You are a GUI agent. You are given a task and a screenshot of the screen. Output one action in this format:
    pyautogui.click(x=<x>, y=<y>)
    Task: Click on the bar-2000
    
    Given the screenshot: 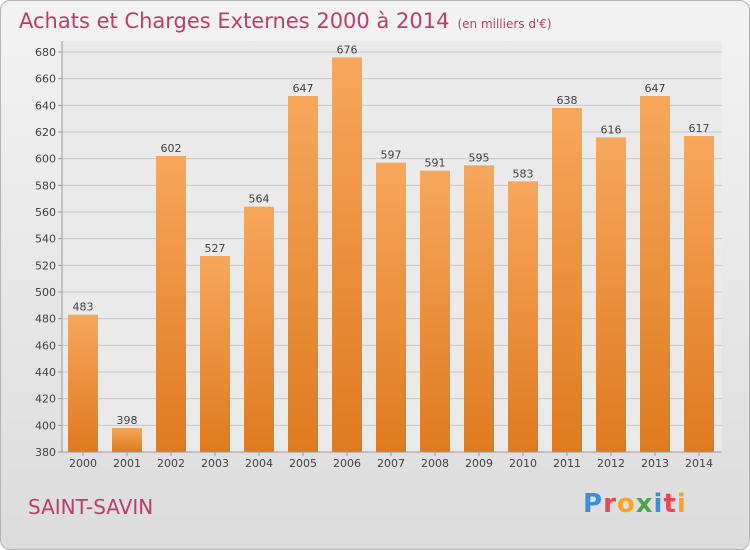 What is the action you would take?
    pyautogui.click(x=83, y=383)
    